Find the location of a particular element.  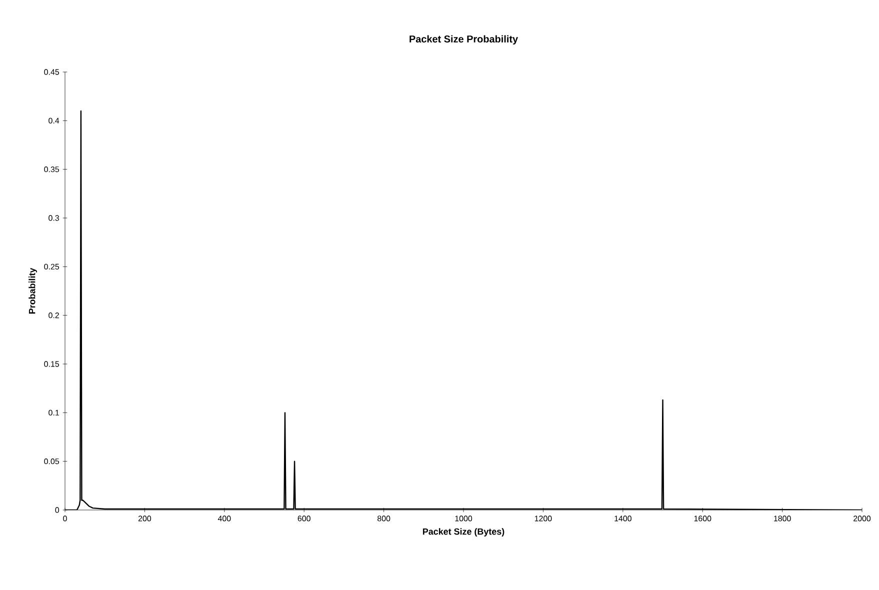

x-axis-title: Packet Size (Bytes) is located at coordinates (463, 532).